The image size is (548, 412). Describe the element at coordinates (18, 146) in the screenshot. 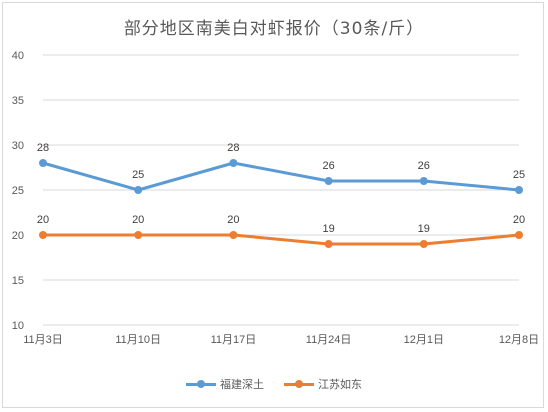

I see `y-tick-label: 30` at that location.